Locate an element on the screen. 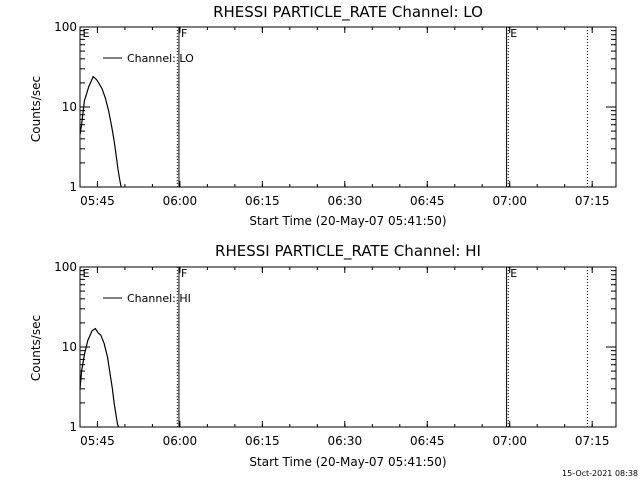 The height and width of the screenshot is (480, 640). event-label-hi: F is located at coordinates (184, 273).